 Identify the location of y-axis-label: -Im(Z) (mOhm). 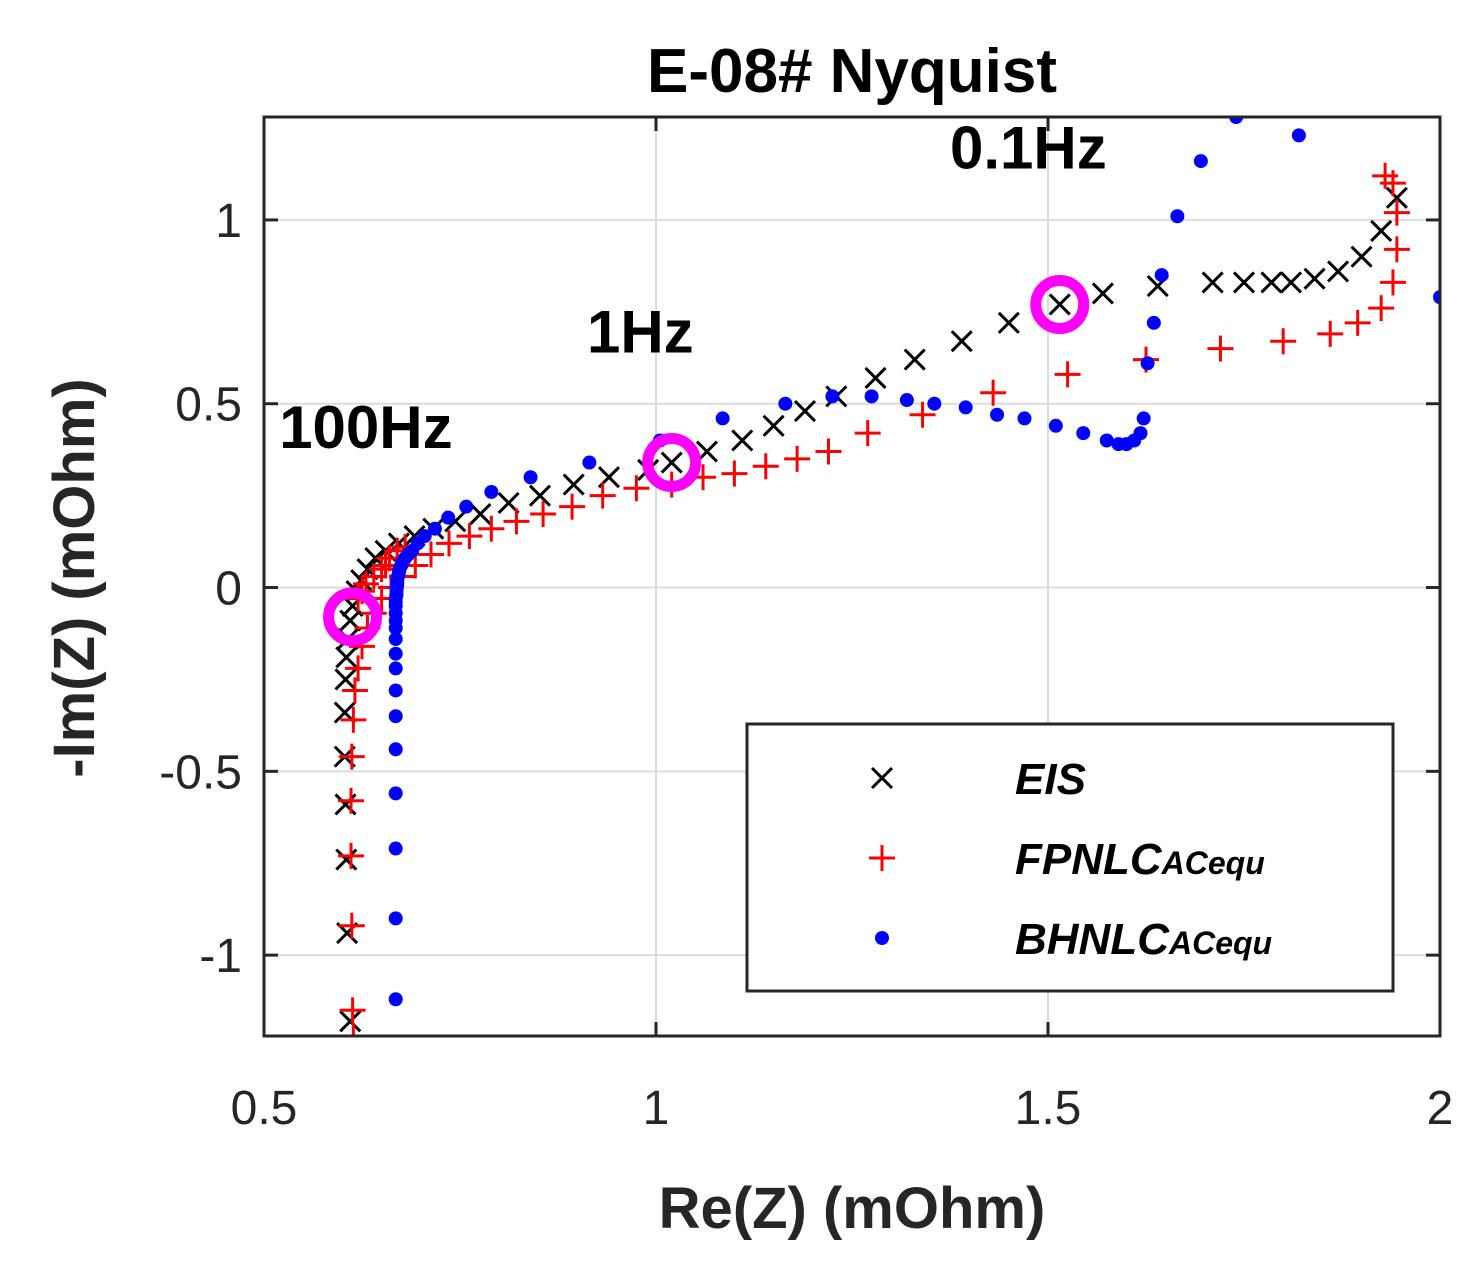
(74, 578).